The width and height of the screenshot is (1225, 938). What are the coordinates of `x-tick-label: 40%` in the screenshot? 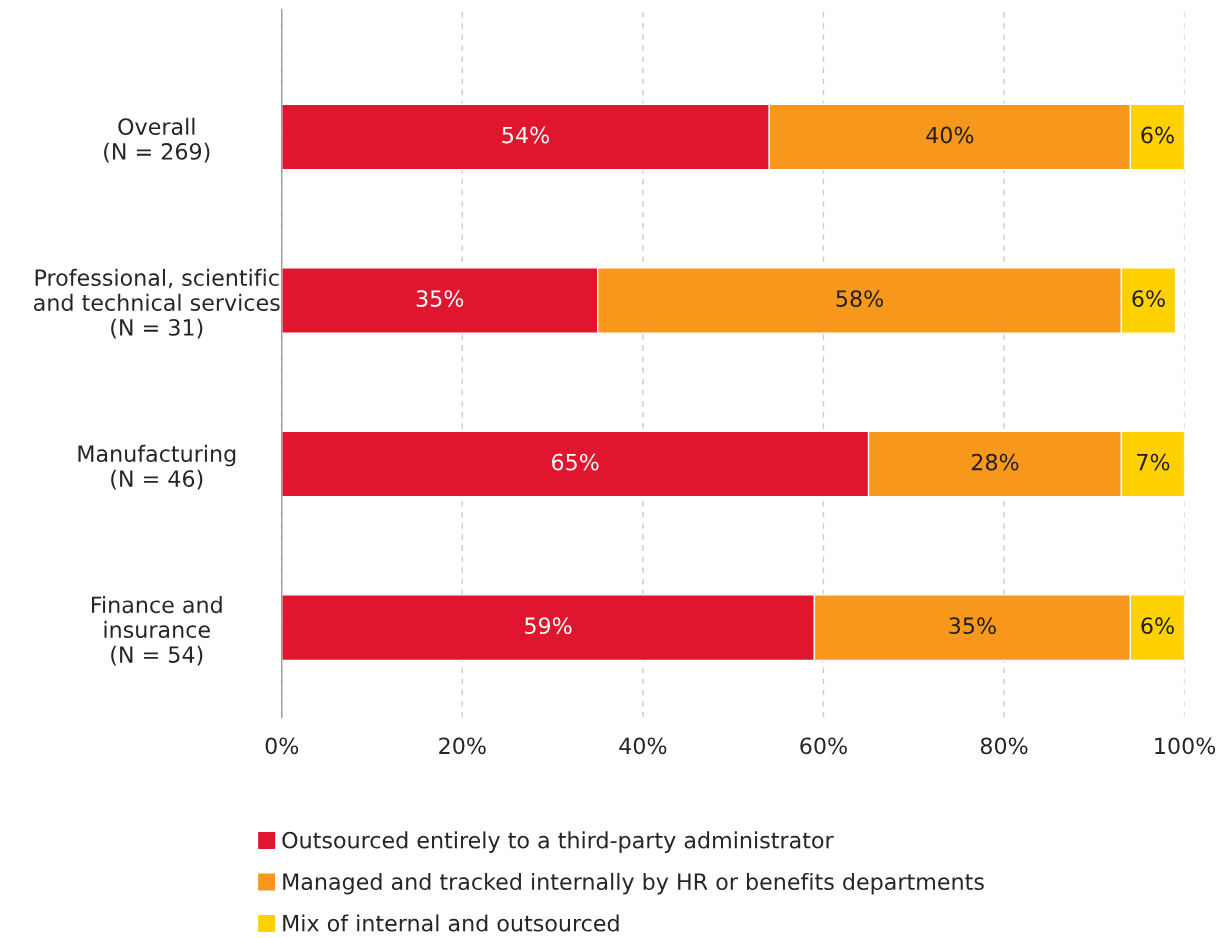 It's located at (643, 746).